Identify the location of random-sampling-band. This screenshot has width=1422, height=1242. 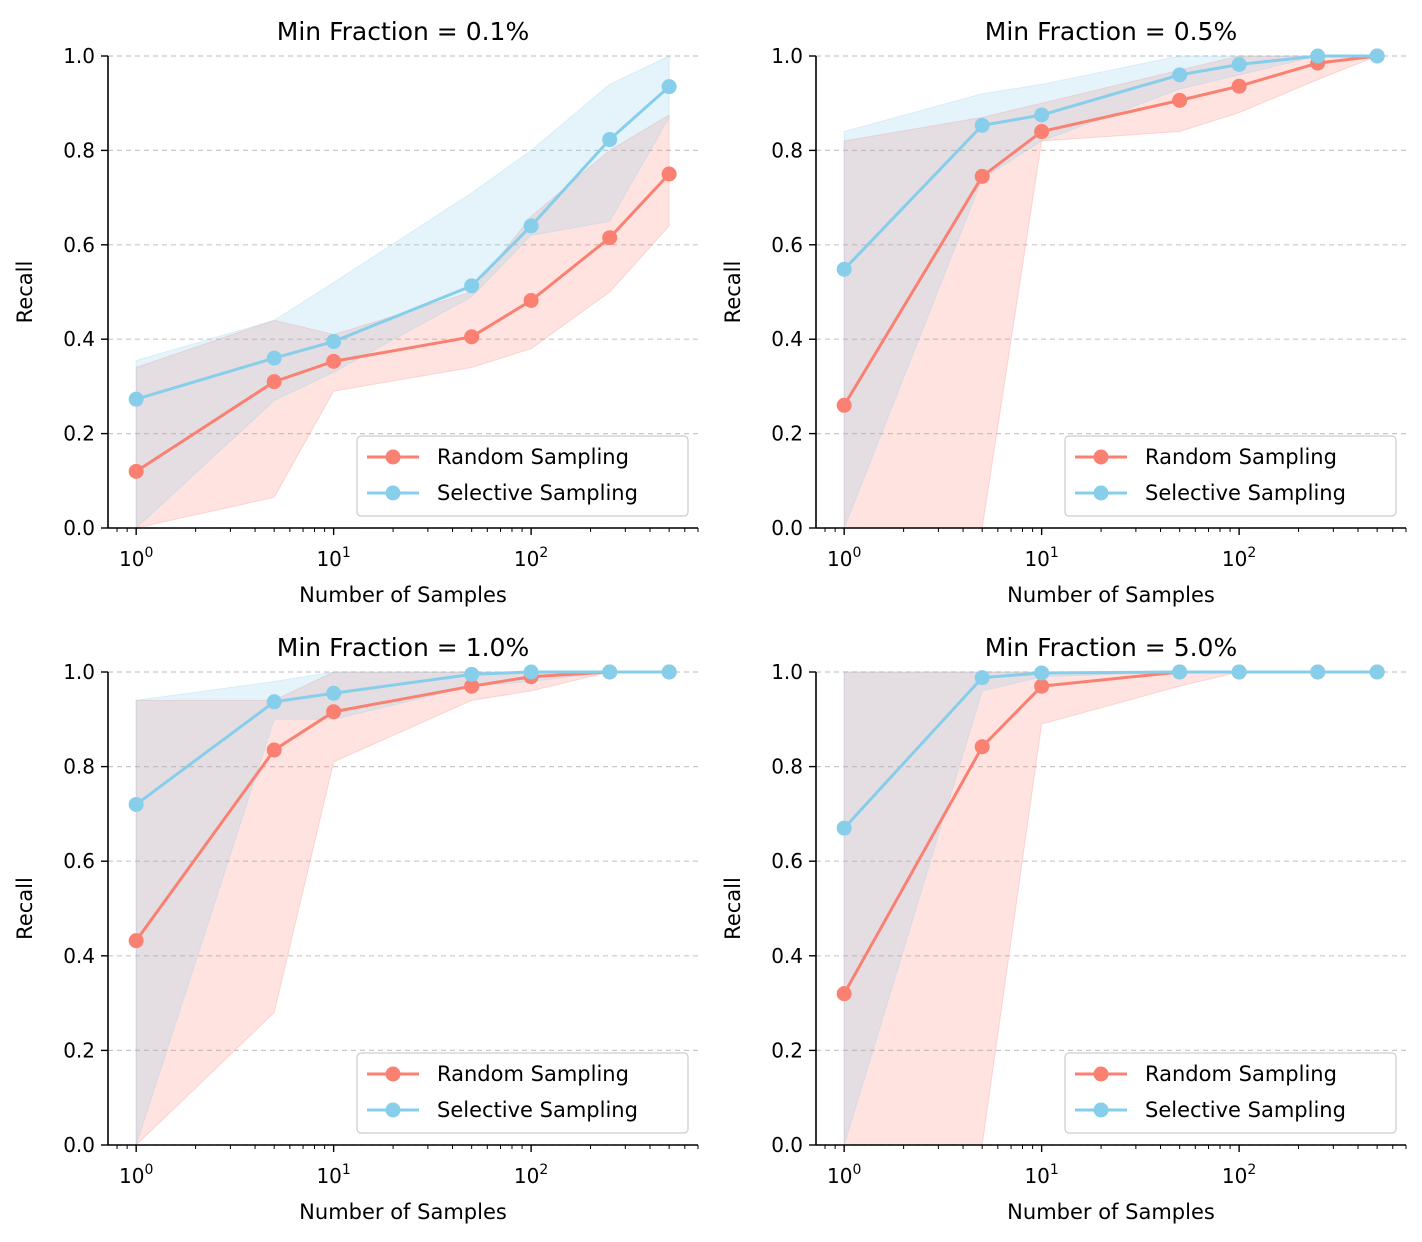
(402, 321).